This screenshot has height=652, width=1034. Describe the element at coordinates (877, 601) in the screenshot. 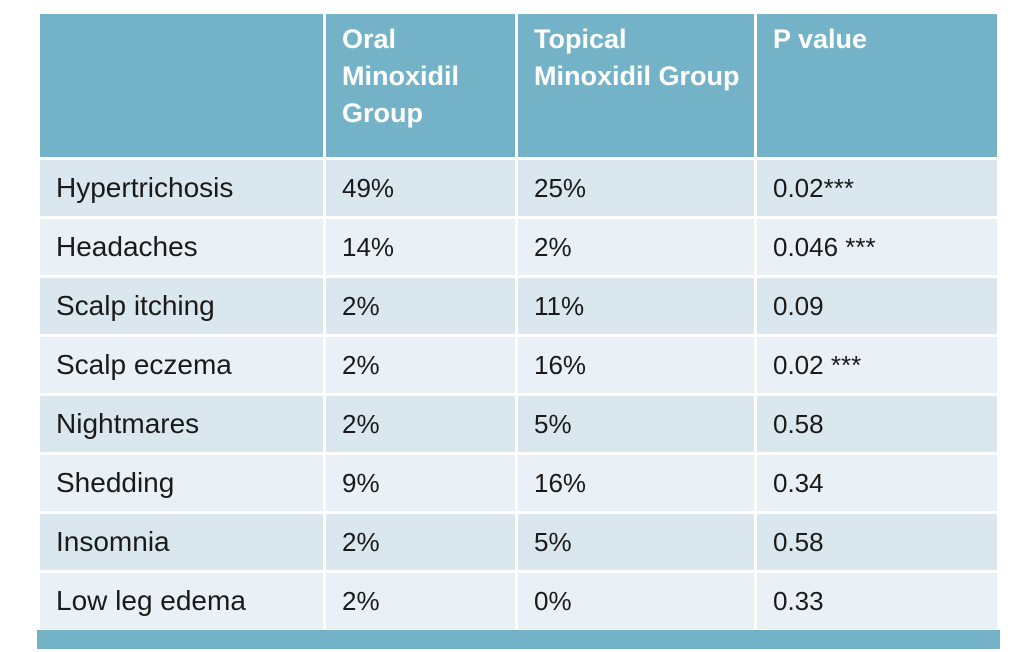

I see `pvalue-cell: 0.33` at that location.